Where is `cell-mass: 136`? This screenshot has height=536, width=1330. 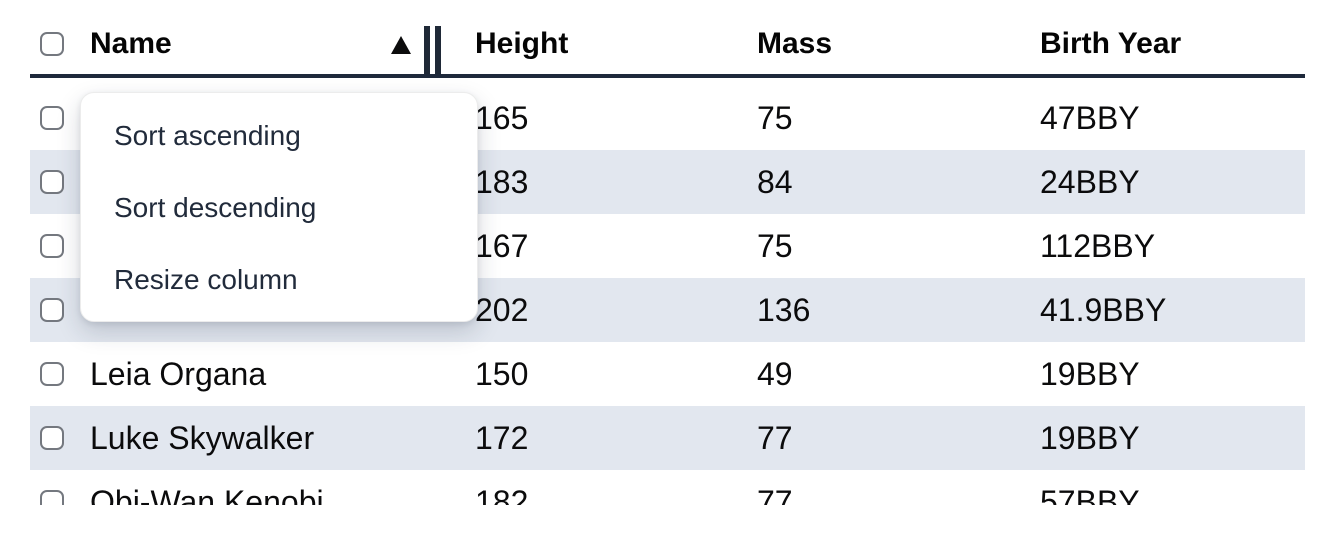
cell-mass: 136 is located at coordinates (784, 309).